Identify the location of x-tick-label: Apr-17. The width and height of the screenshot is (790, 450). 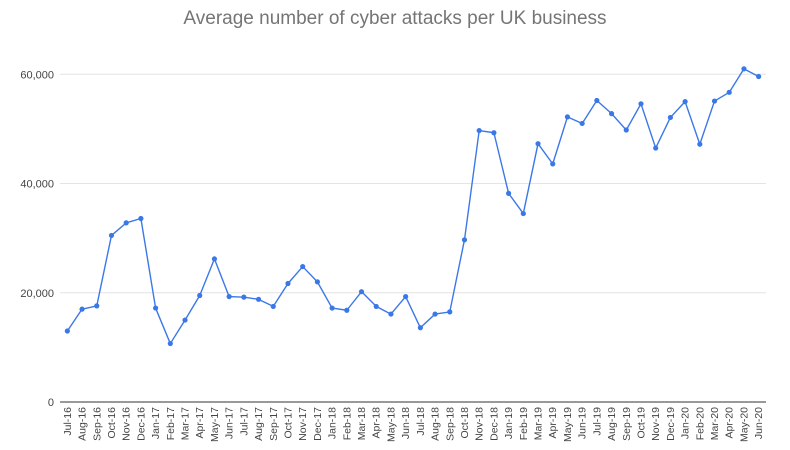
(200, 423).